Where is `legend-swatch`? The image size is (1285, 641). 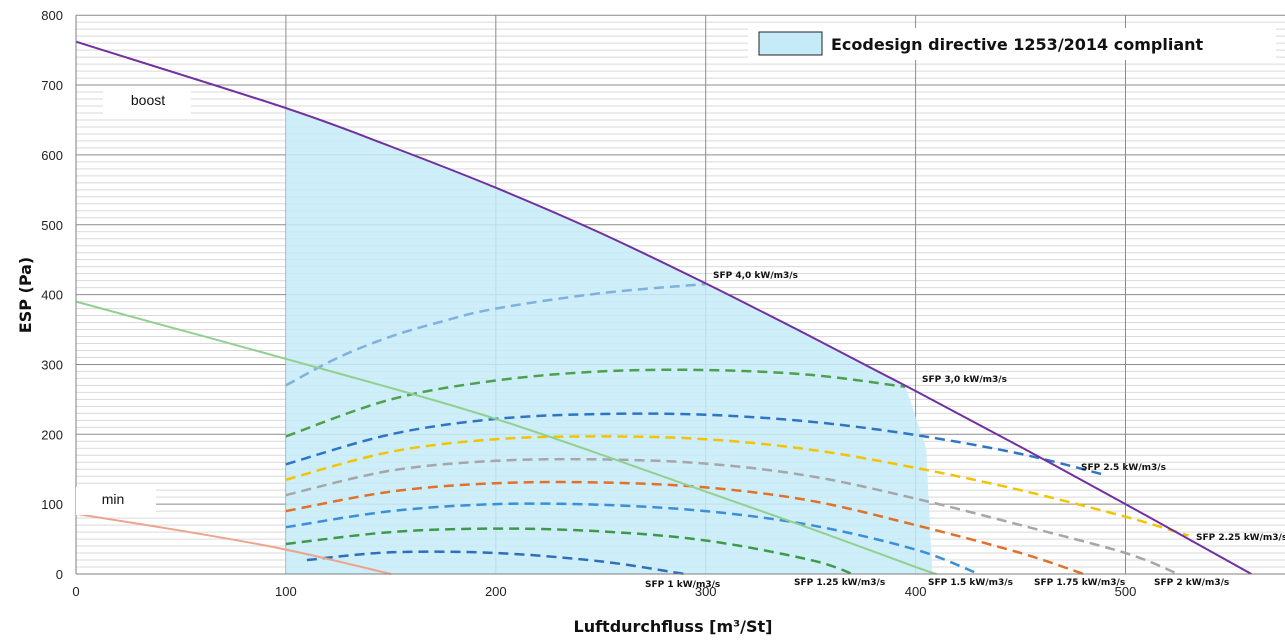
legend-swatch is located at coordinates (790, 43).